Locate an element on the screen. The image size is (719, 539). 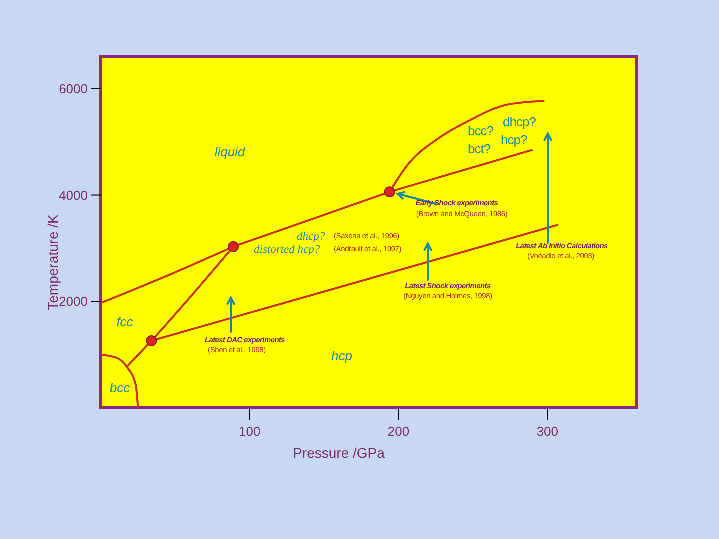
x-axis-title: Pressure /GPa is located at coordinates (339, 453).